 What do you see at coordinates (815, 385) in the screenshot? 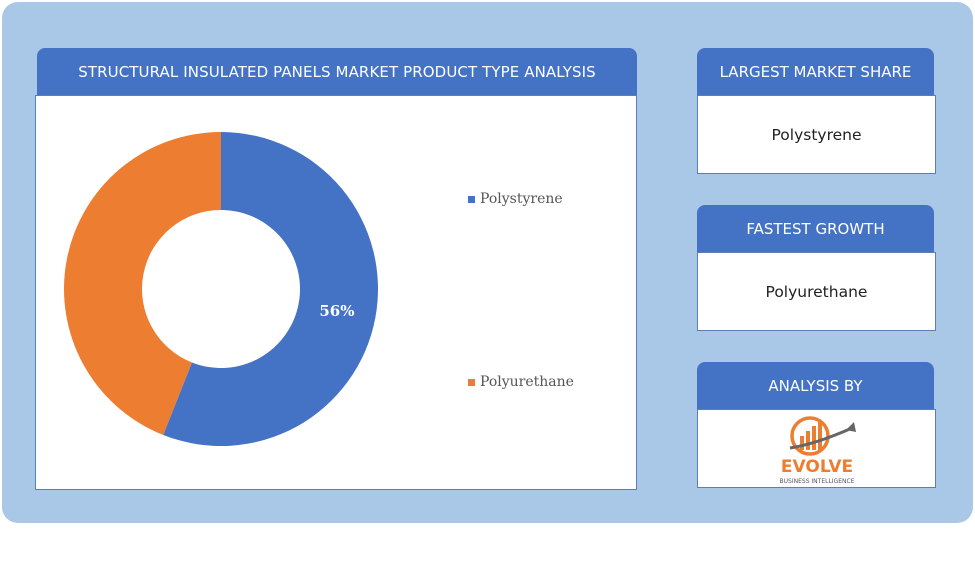
I see `analysis-by-header: ANALYSIS BY` at bounding box center [815, 385].